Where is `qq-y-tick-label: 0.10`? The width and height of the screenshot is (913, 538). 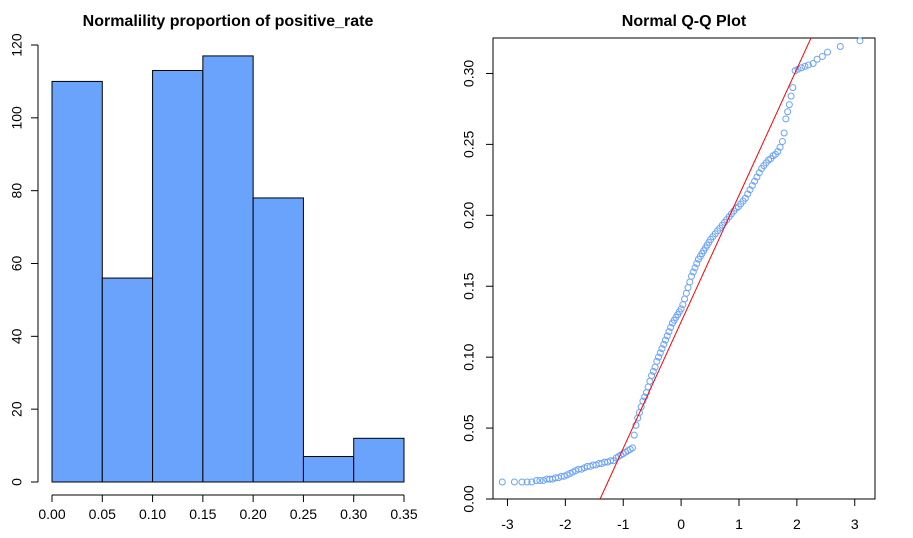
qq-y-tick-label: 0.10 is located at coordinates (469, 356).